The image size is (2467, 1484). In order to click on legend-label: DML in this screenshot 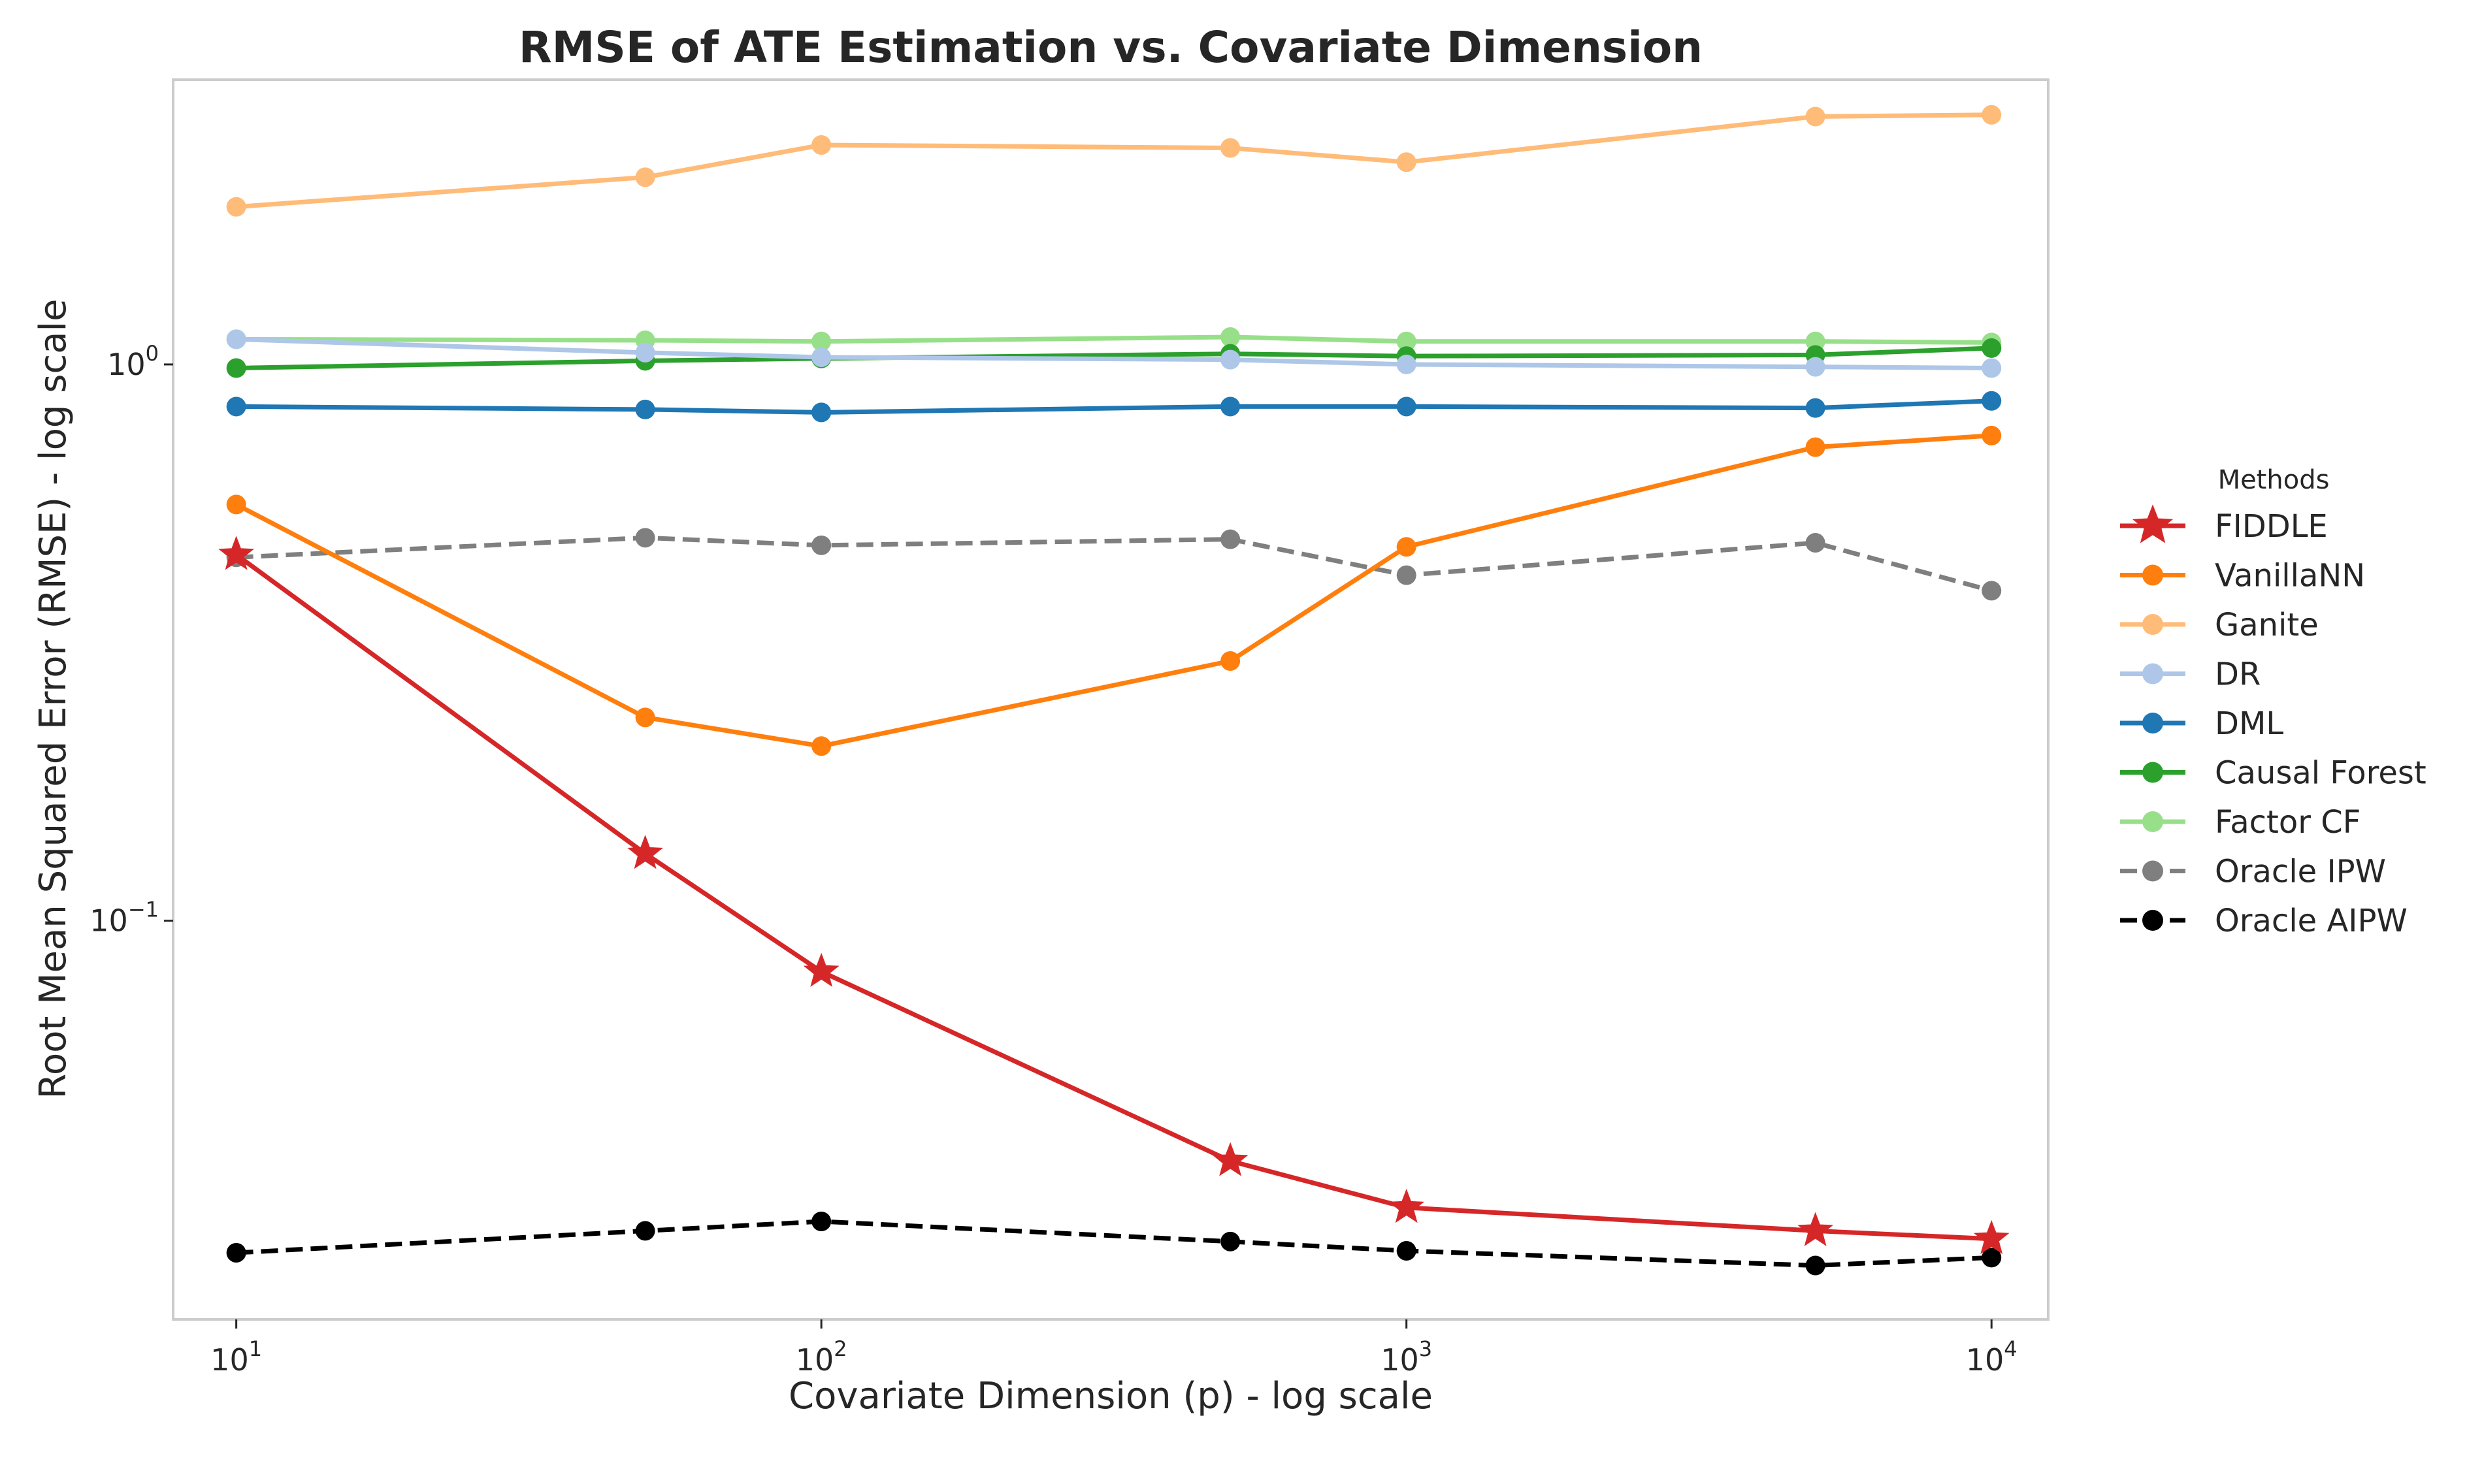, I will do `click(2249, 723)`.